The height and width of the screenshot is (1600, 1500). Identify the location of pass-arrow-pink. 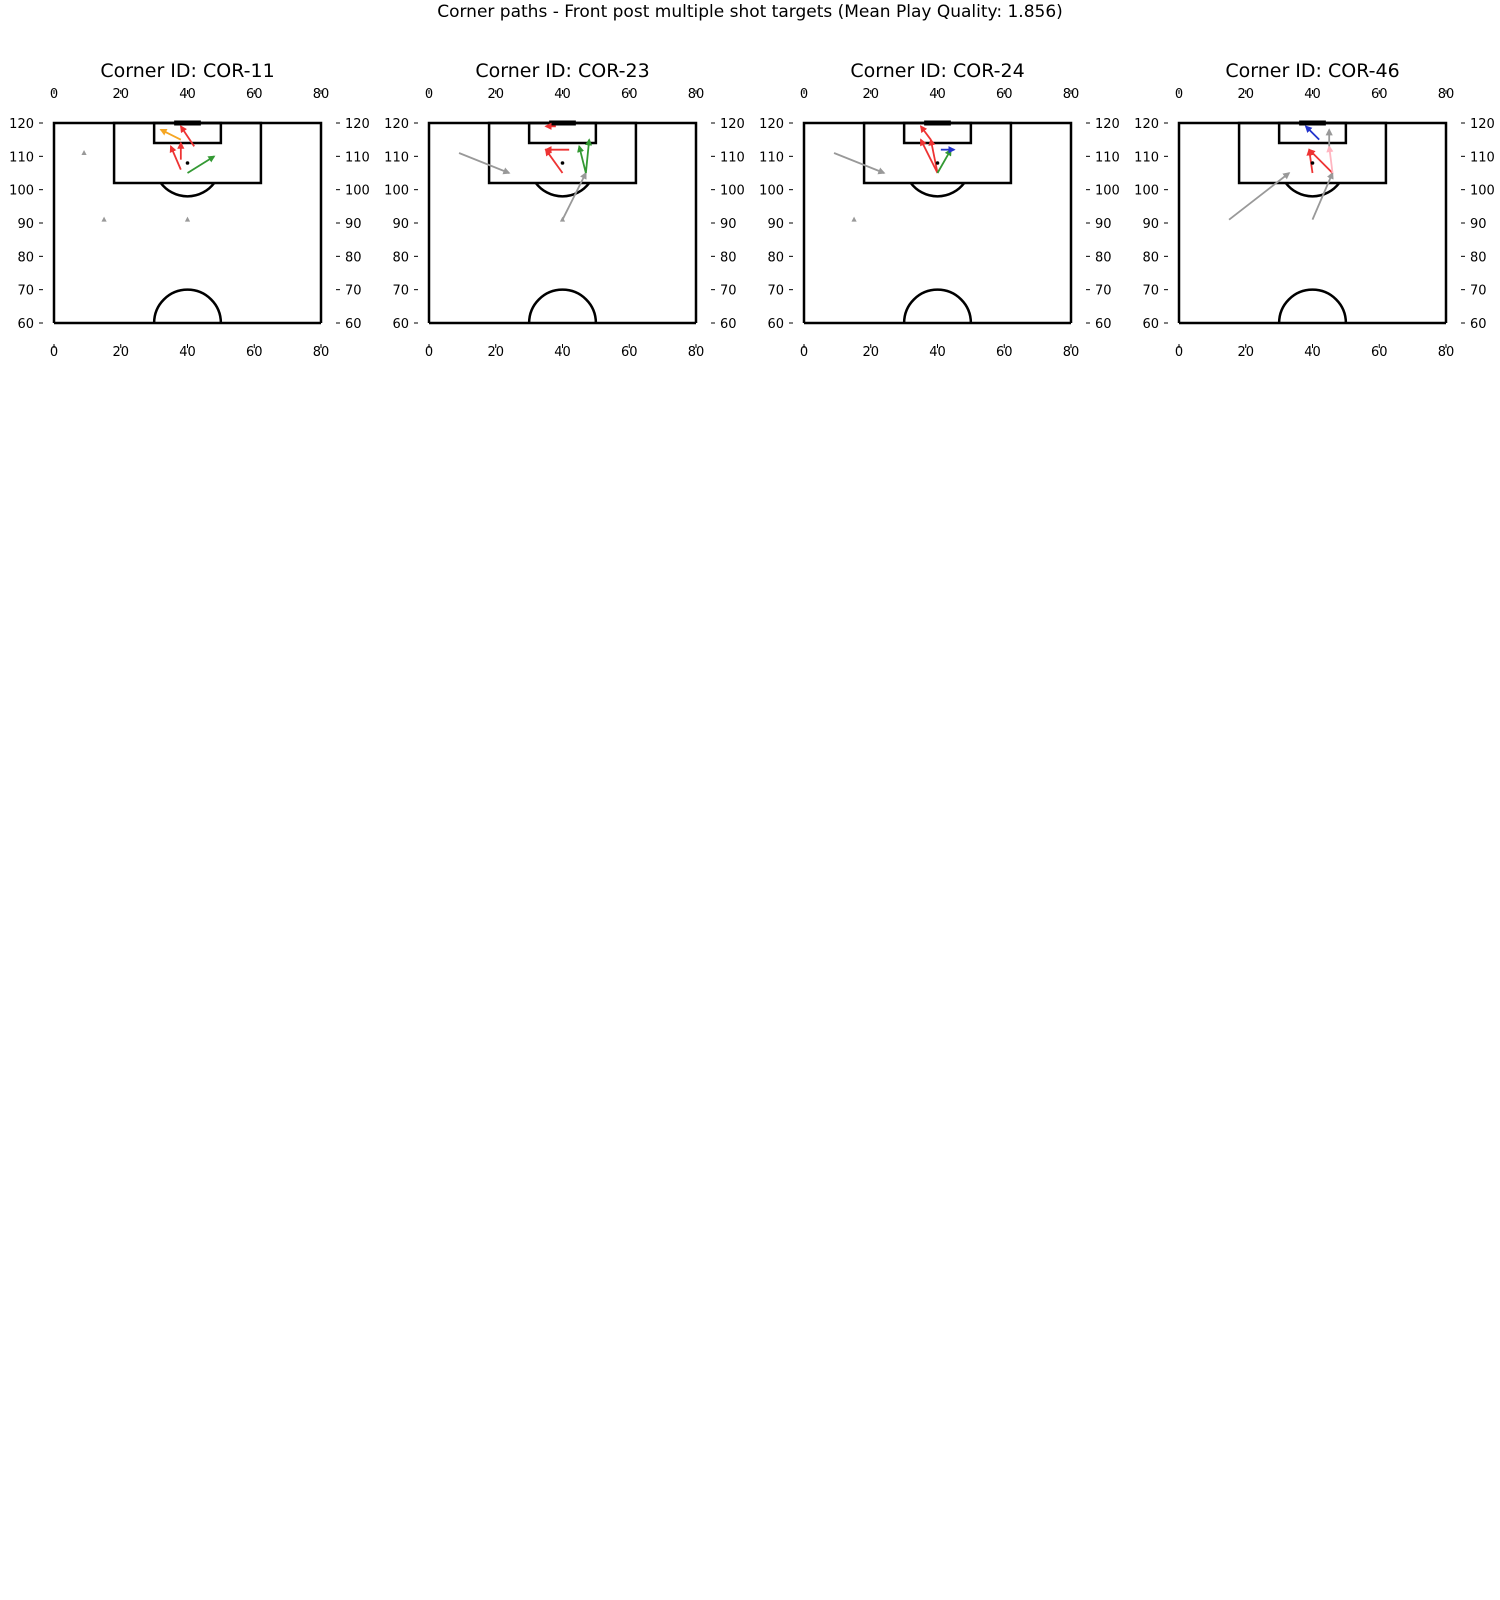
(1330, 159).